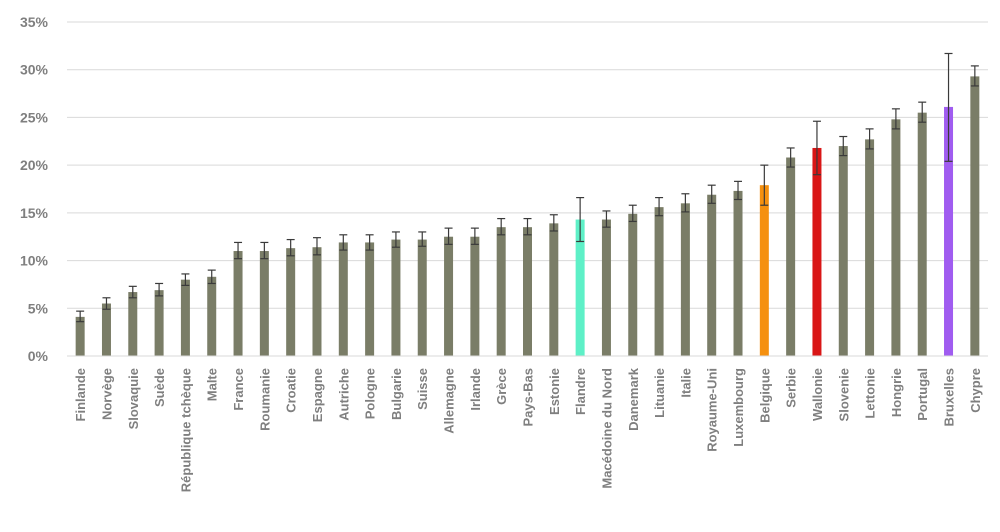  Describe the element at coordinates (343, 394) in the screenshot. I see `x-category-label: Autriche` at that location.